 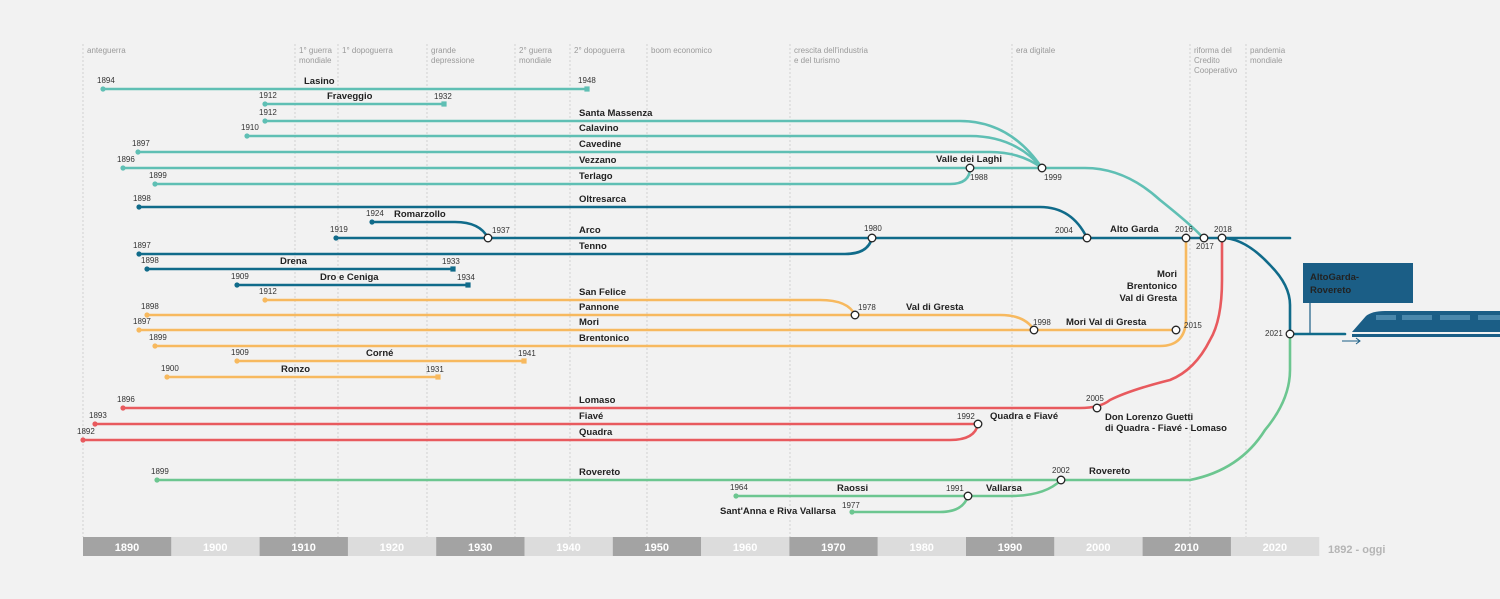 I want to click on bank-name: Raossi, so click(x=852, y=488).